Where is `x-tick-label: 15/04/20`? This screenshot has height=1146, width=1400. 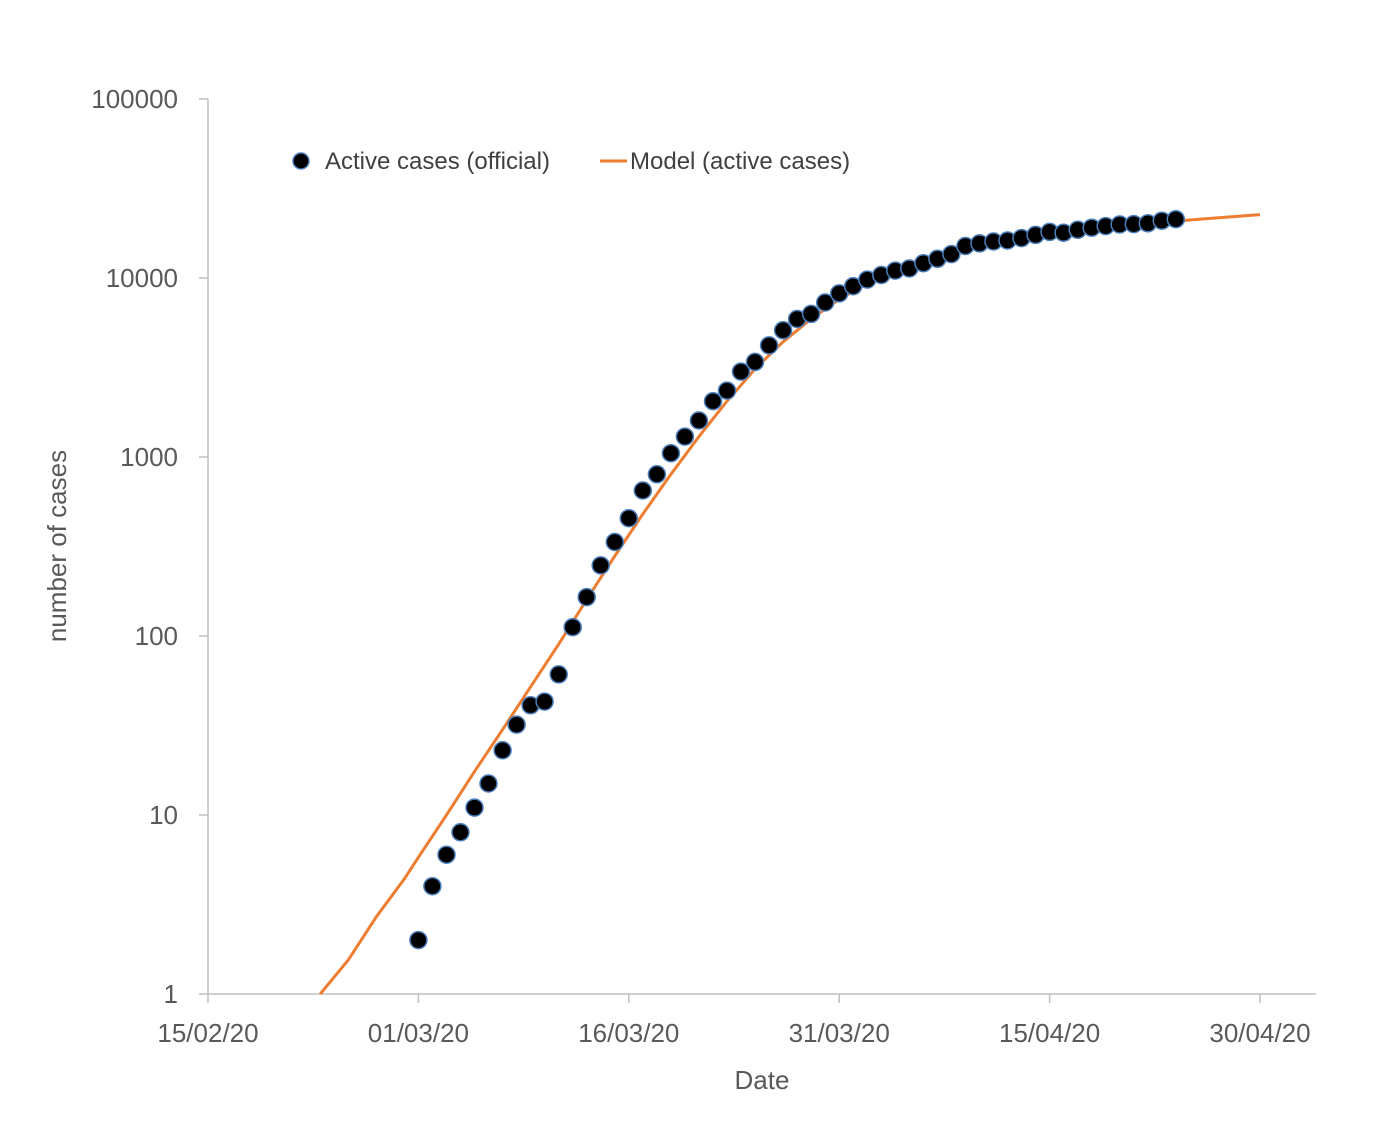 x-tick-label: 15/04/20 is located at coordinates (1049, 1033).